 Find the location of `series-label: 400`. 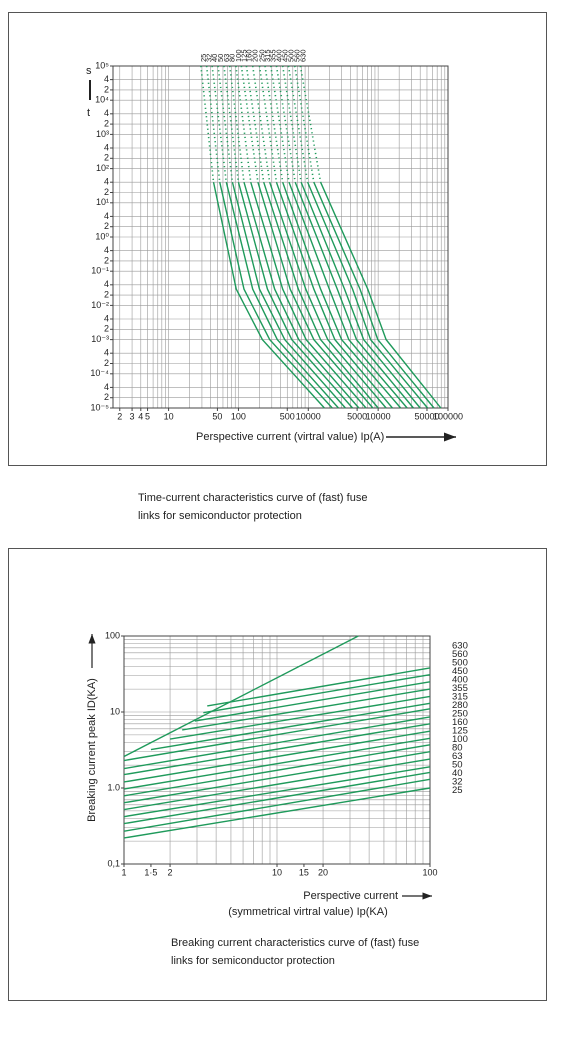

series-label: 400 is located at coordinates (460, 680).